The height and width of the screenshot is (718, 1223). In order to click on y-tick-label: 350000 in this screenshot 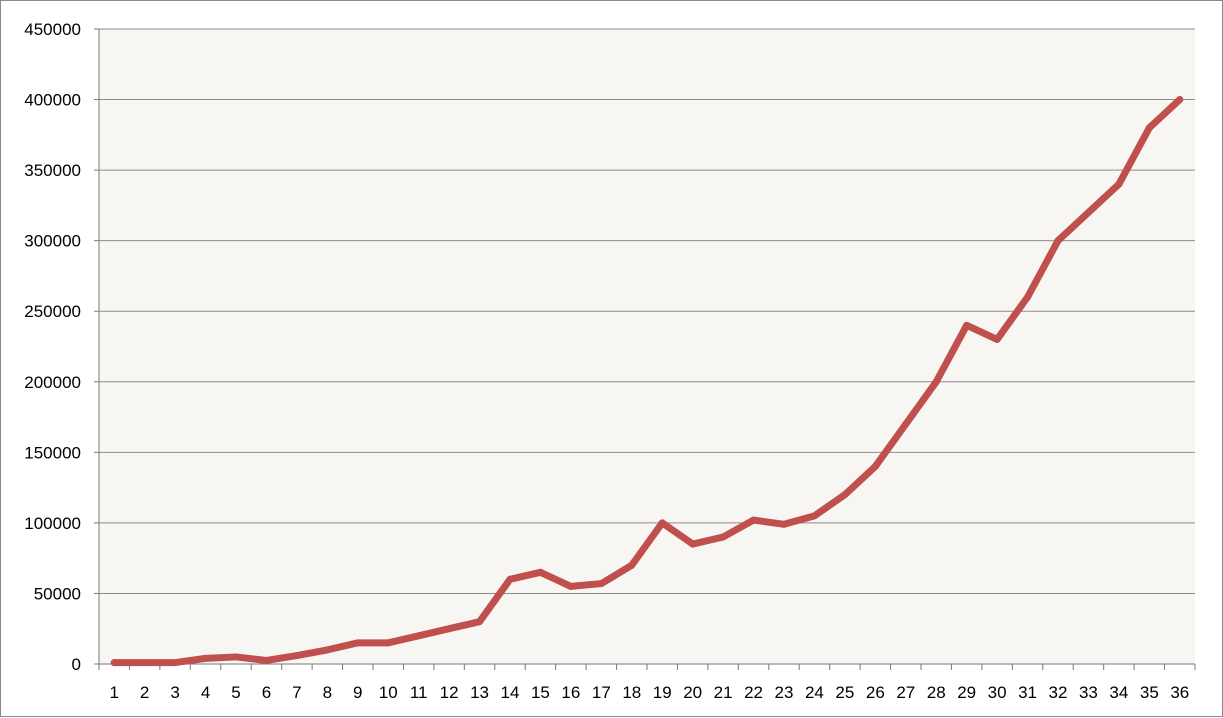, I will do `click(52, 170)`.